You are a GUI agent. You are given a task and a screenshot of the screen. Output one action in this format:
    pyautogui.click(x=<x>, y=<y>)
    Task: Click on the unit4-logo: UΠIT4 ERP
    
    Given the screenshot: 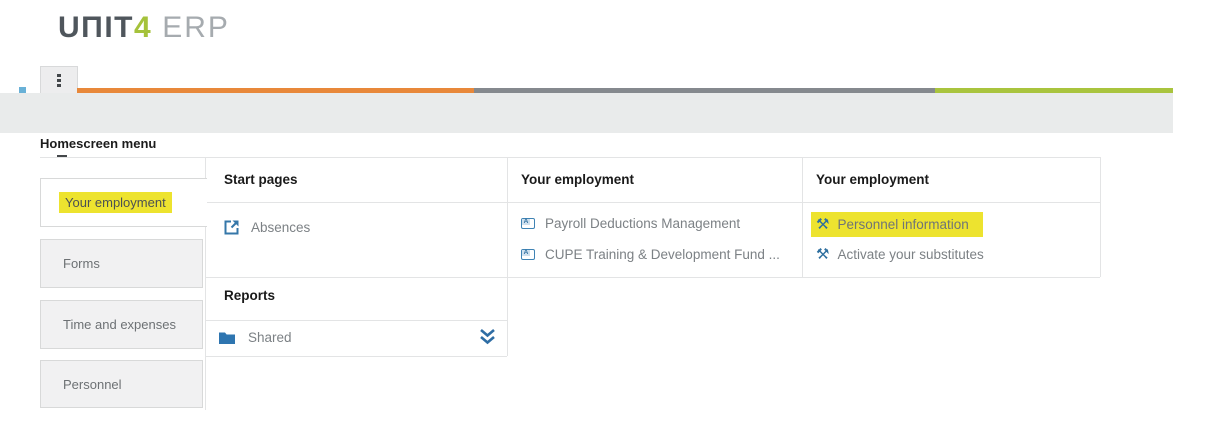 What is the action you would take?
    pyautogui.click(x=144, y=28)
    